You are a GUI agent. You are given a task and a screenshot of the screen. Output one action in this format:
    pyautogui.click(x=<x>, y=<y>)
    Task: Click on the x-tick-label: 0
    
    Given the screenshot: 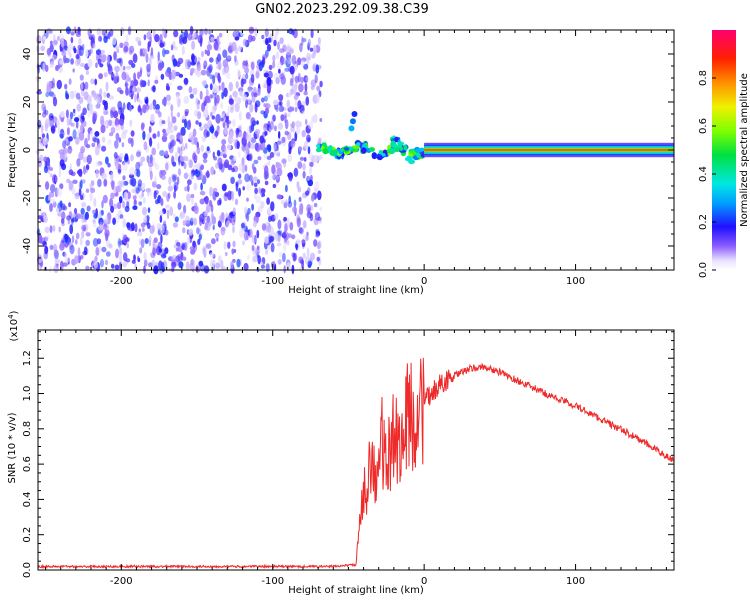 What is the action you would take?
    pyautogui.click(x=424, y=281)
    